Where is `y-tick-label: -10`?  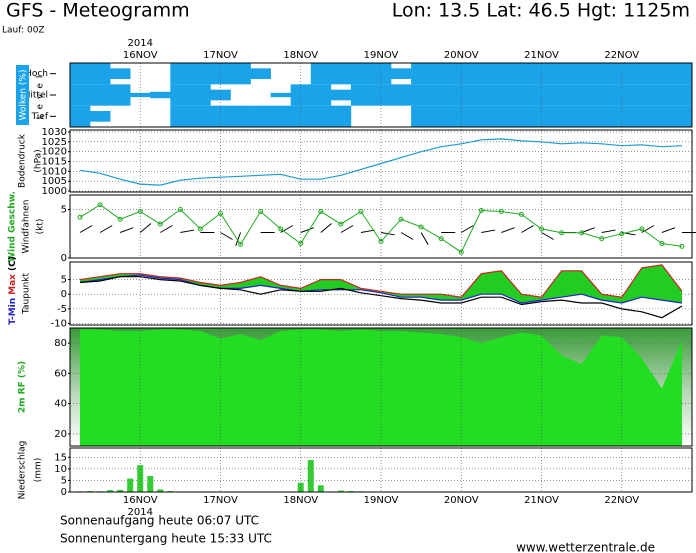
y-tick-label: -10 is located at coordinates (59, 324).